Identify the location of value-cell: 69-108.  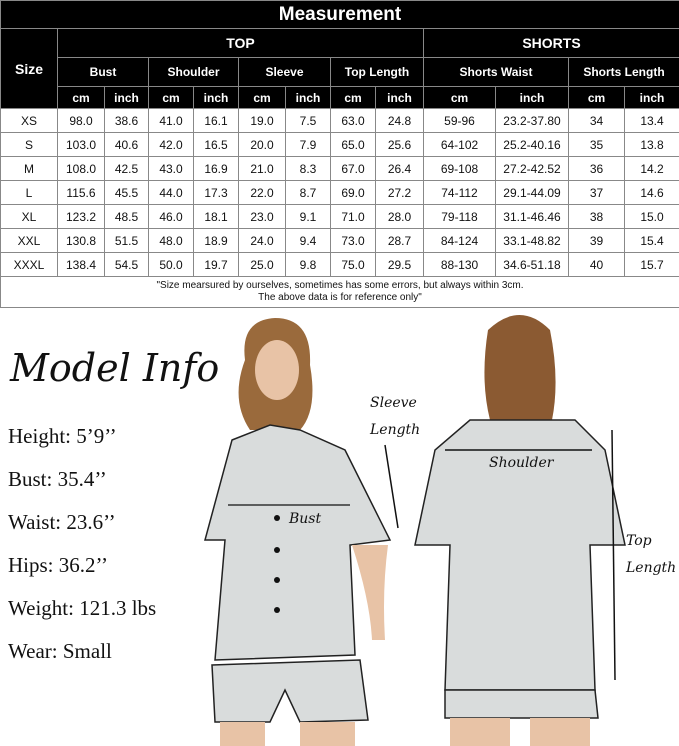
(459, 168).